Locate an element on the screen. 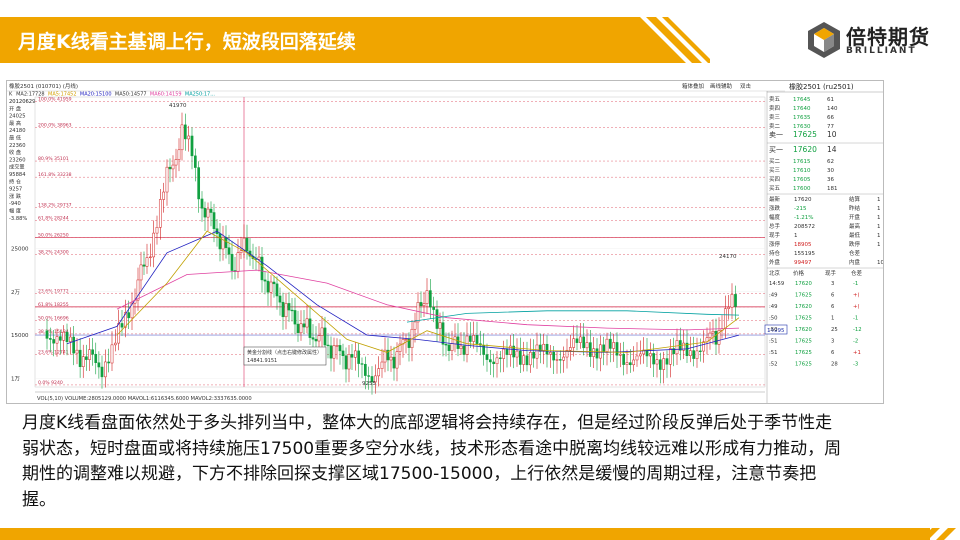 This screenshot has height=540, width=960. toolbar-draw-tools: 画线辅助 is located at coordinates (721, 86).